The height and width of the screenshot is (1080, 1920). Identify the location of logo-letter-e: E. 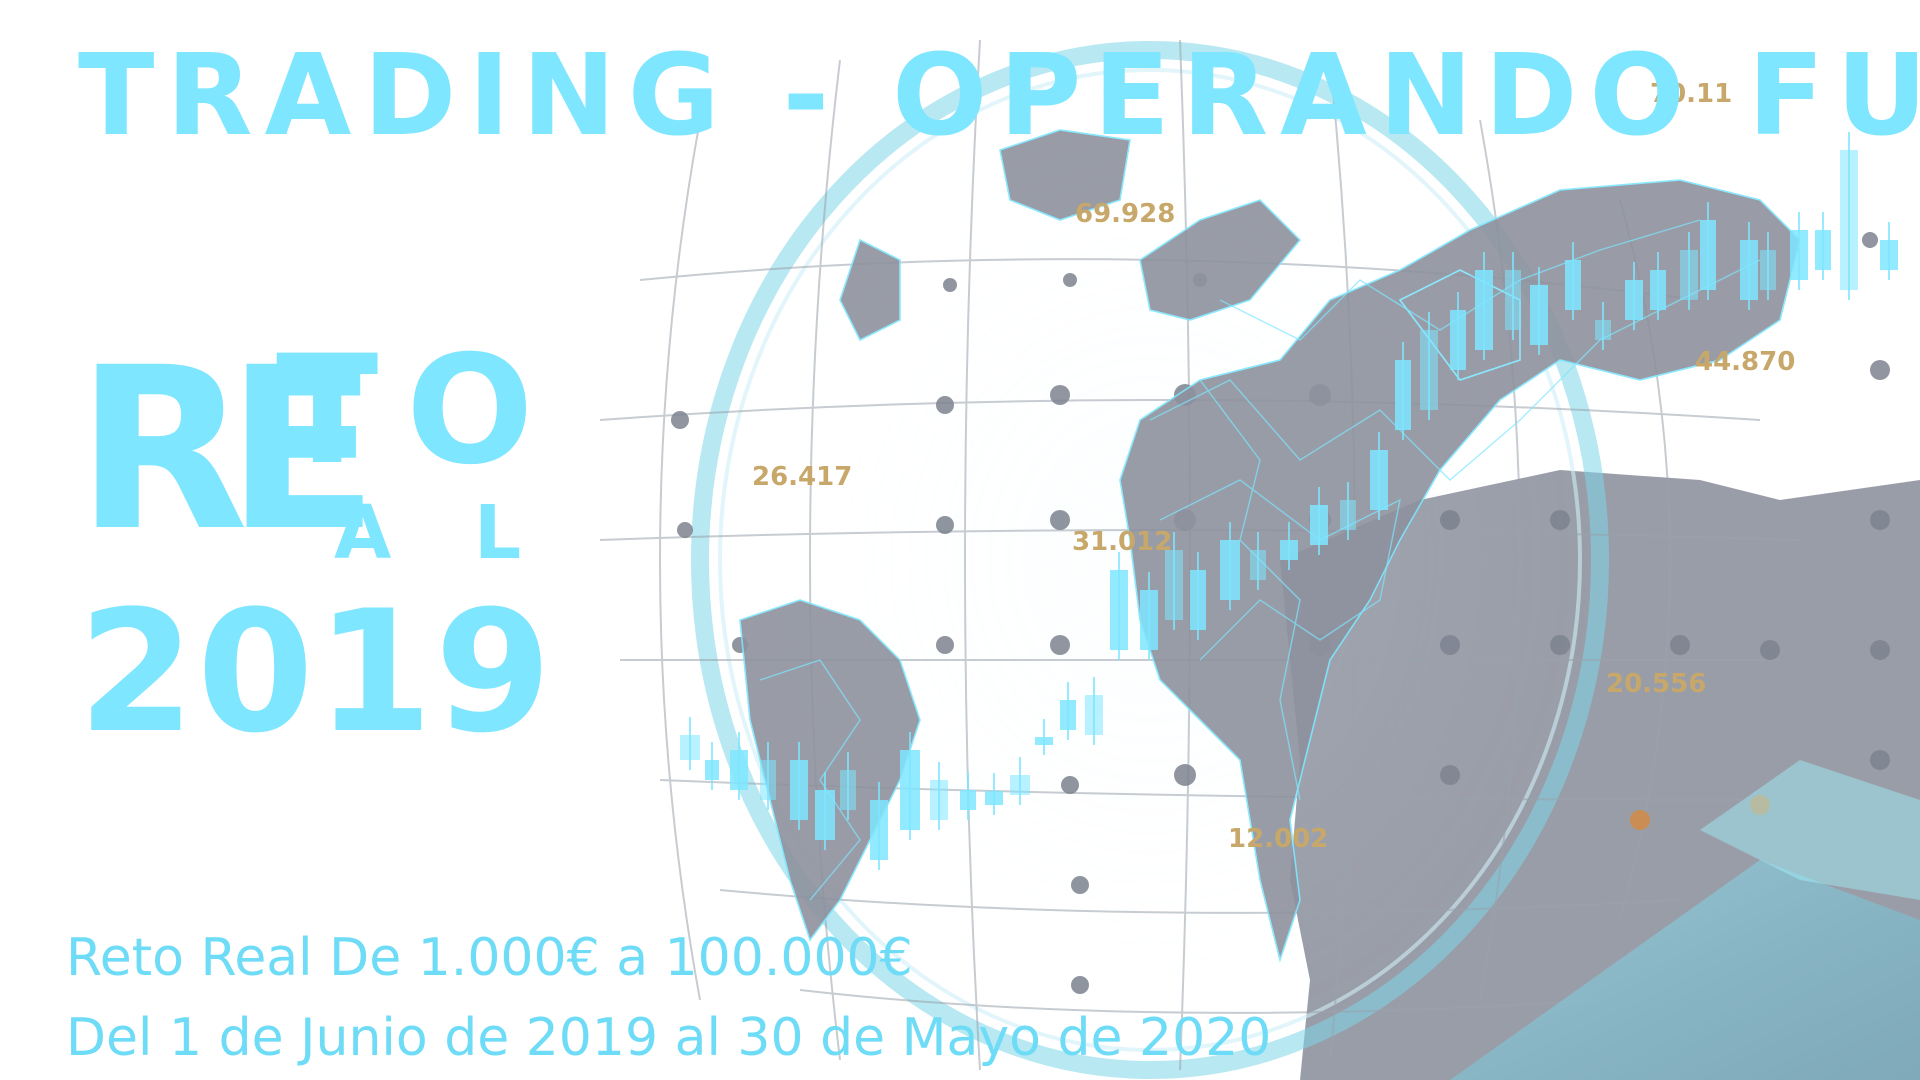
(302, 449).